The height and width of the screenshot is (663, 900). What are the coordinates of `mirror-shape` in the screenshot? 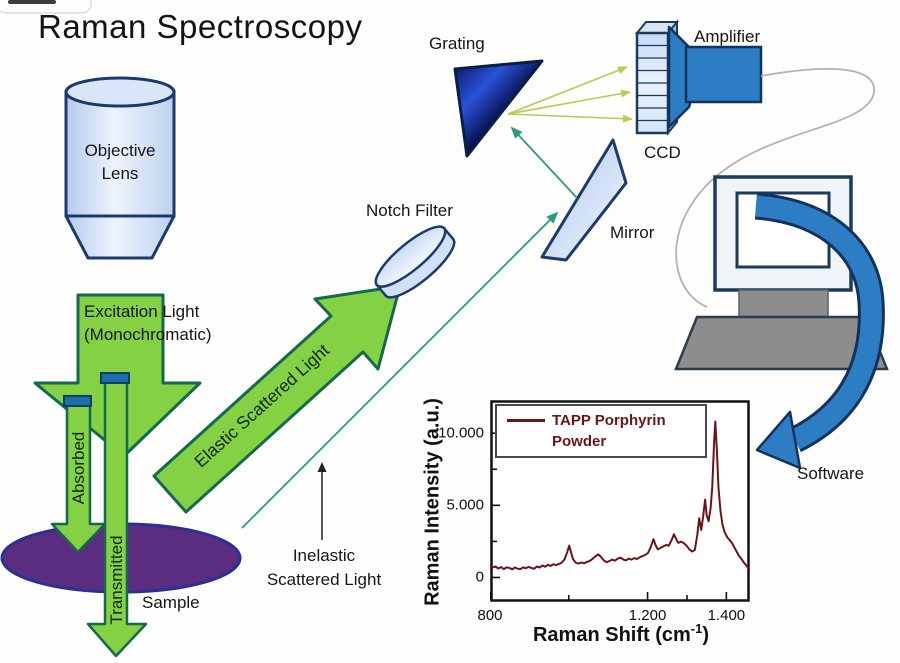 It's located at (584, 200).